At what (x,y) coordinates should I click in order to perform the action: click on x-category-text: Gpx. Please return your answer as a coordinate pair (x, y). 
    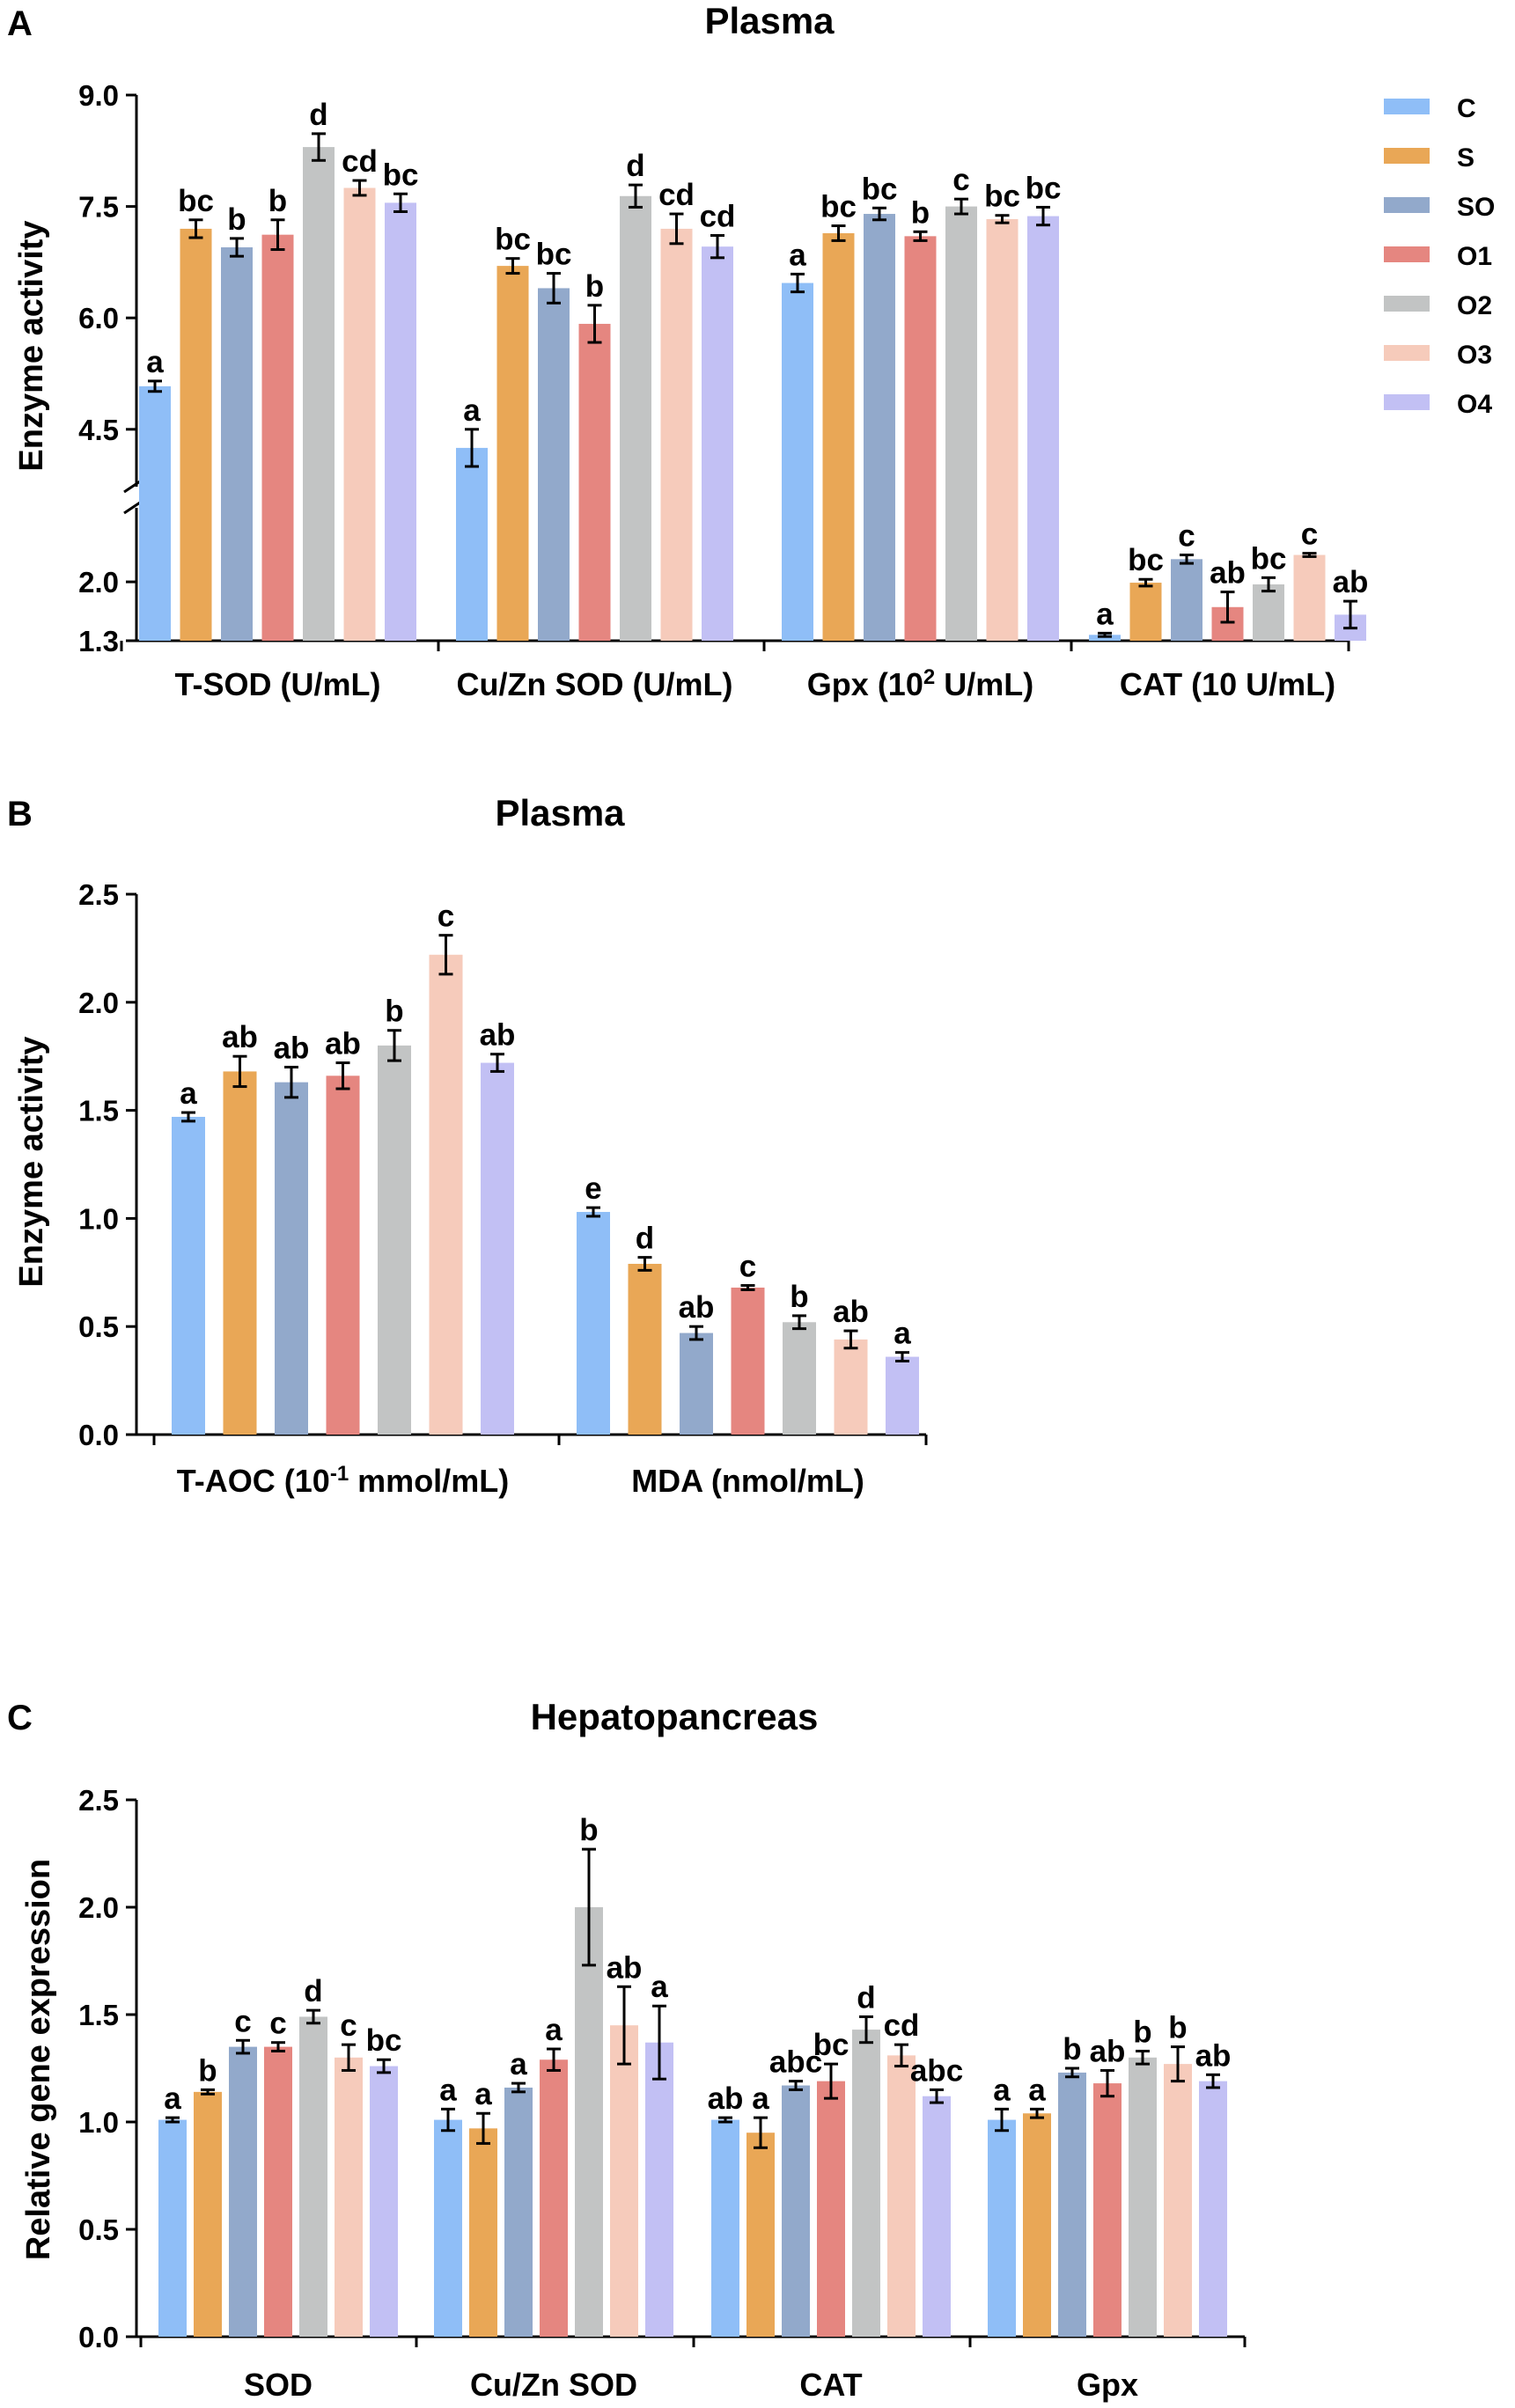
    Looking at the image, I should click on (1108, 2385).